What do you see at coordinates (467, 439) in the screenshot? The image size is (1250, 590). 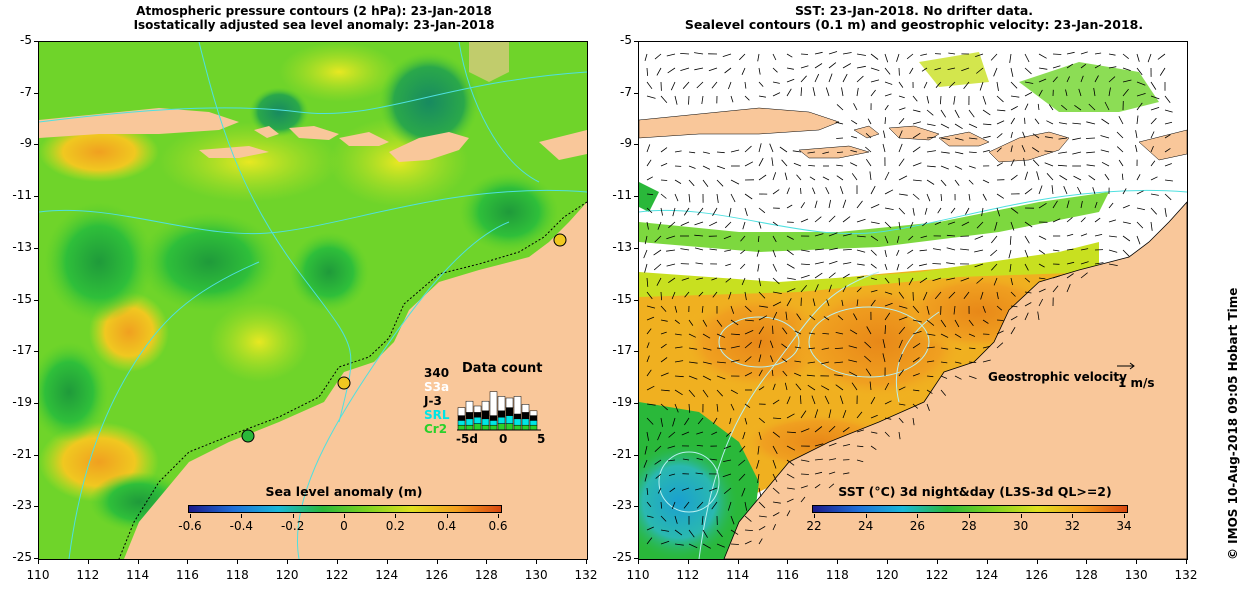 I see `data-count-axis-left: -5d` at bounding box center [467, 439].